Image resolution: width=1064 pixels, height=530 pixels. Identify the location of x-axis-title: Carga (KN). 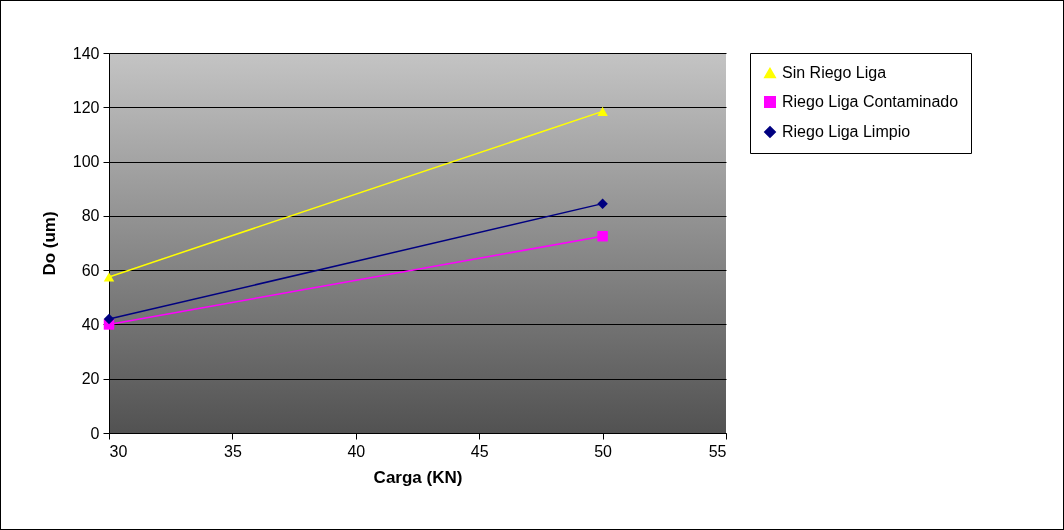
(418, 477).